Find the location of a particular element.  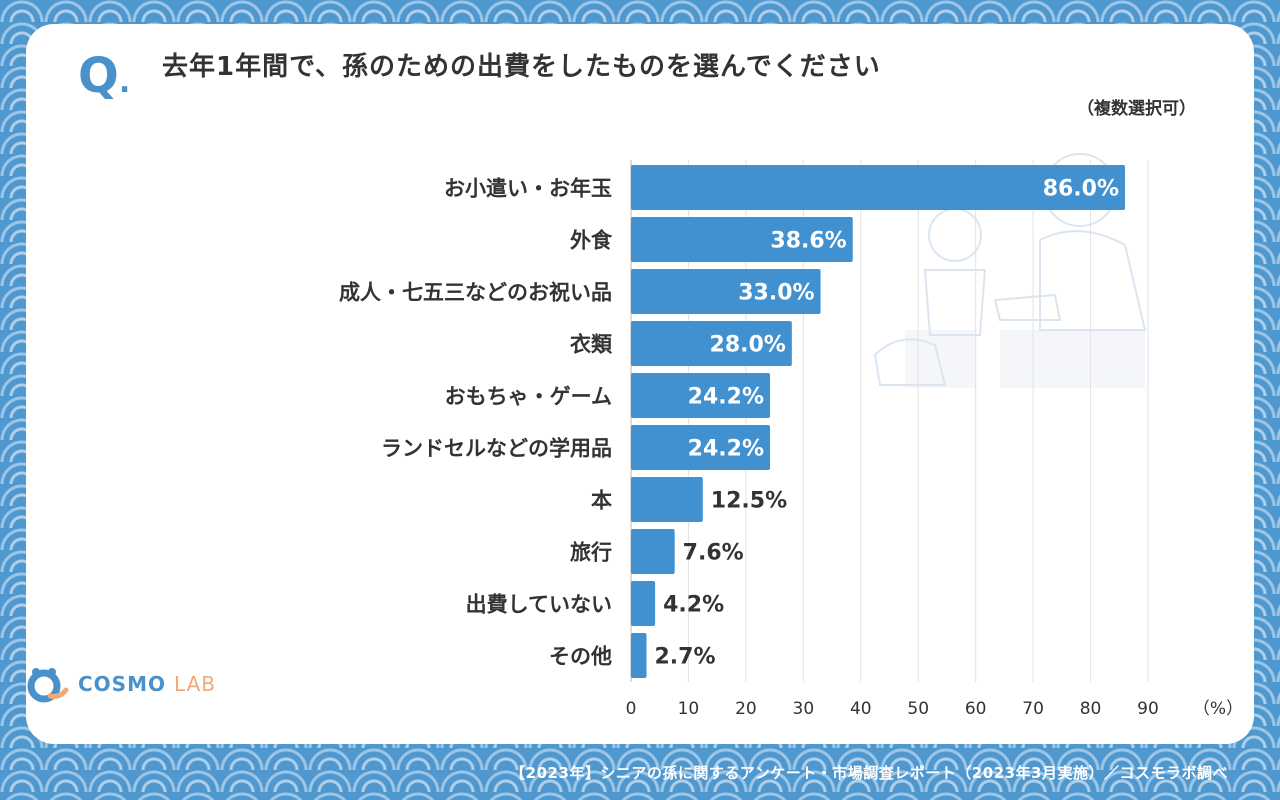

x-tick-label-90: 90 is located at coordinates (1148, 709).